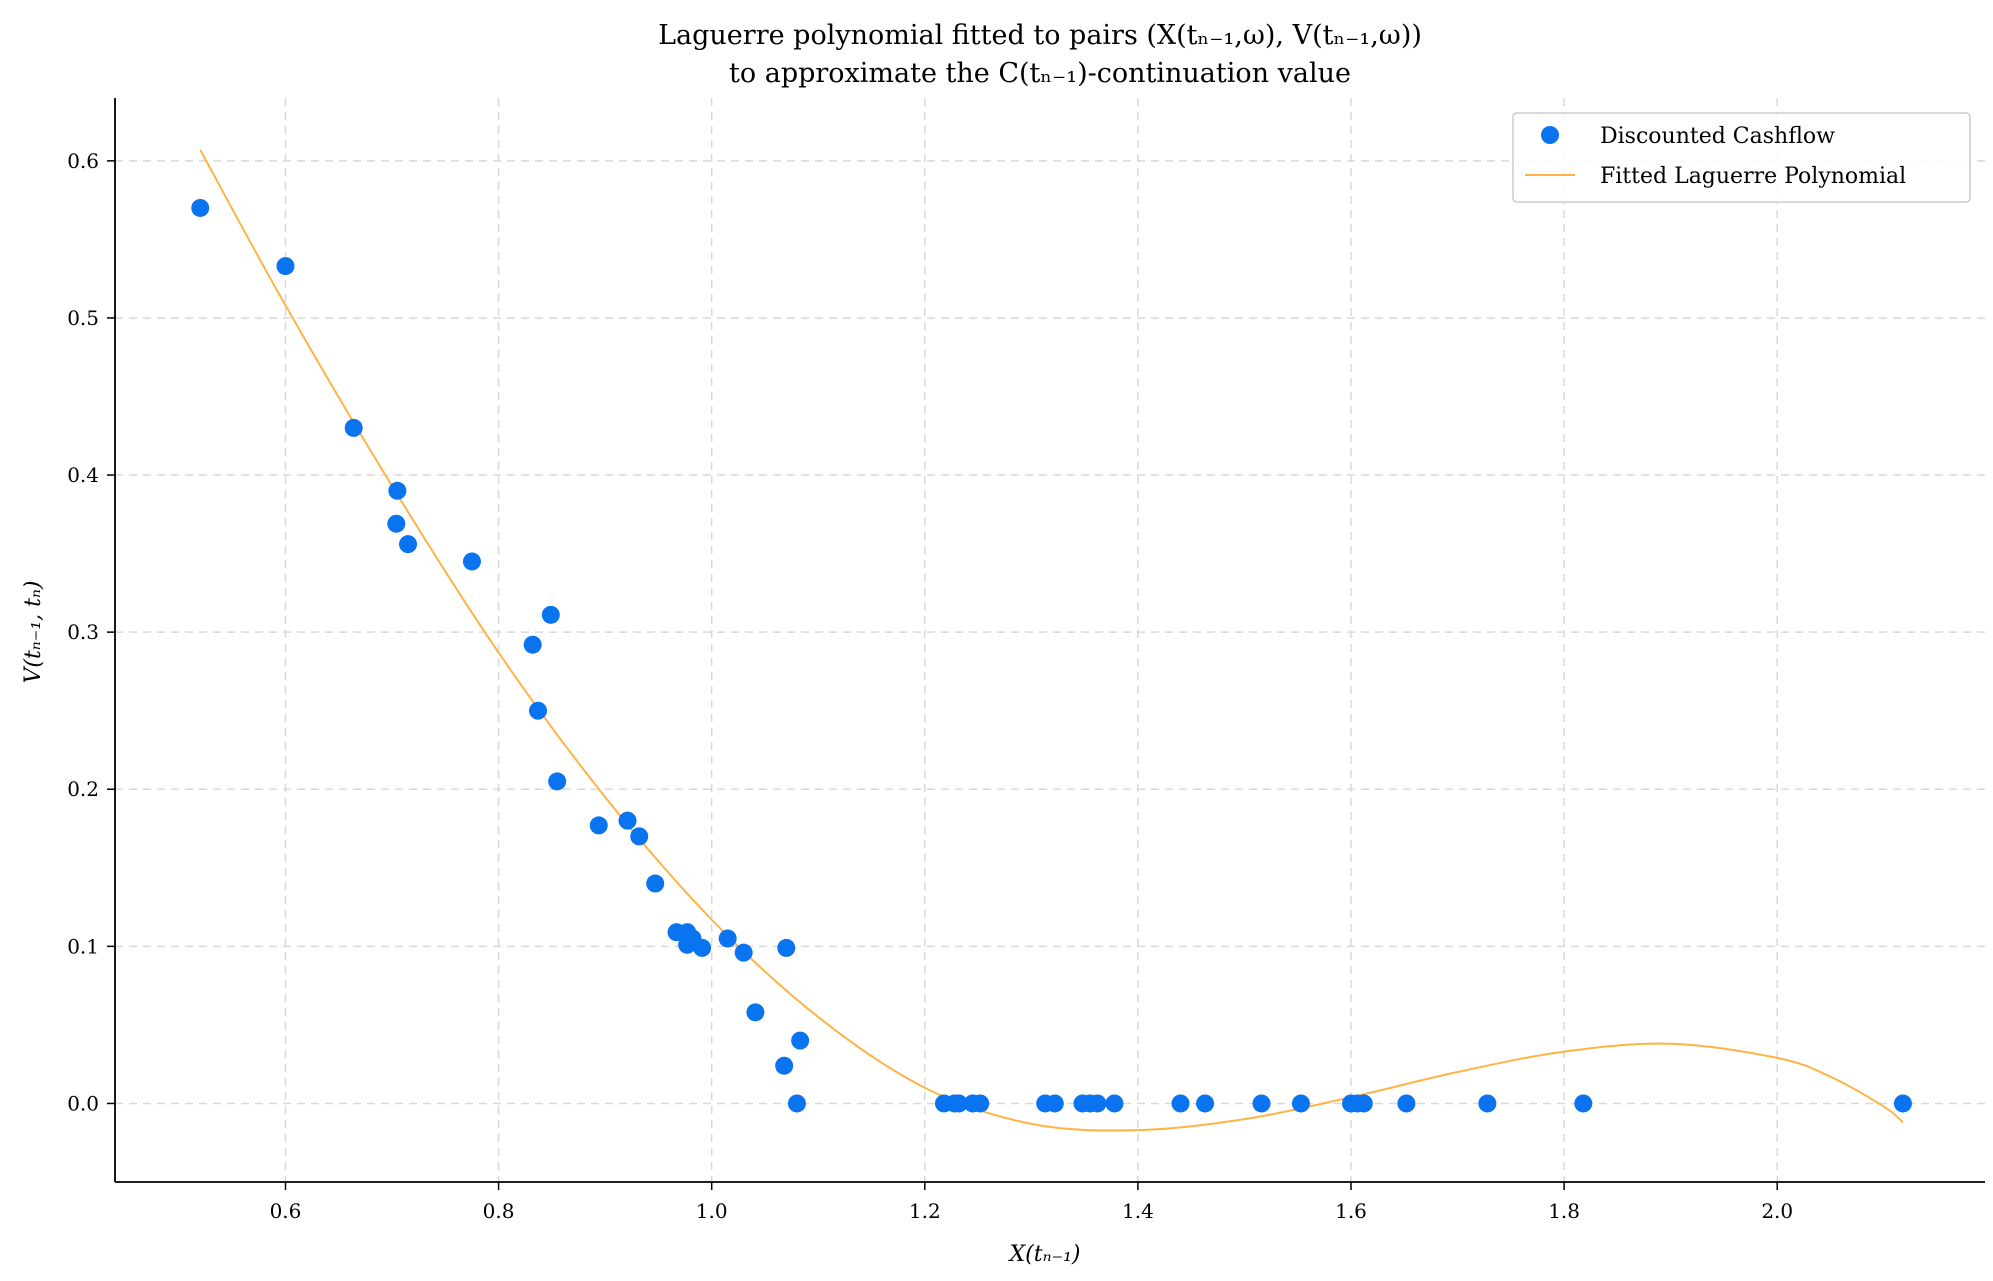  Describe the element at coordinates (83, 161) in the screenshot. I see `y-tick-label: 0.6` at that location.